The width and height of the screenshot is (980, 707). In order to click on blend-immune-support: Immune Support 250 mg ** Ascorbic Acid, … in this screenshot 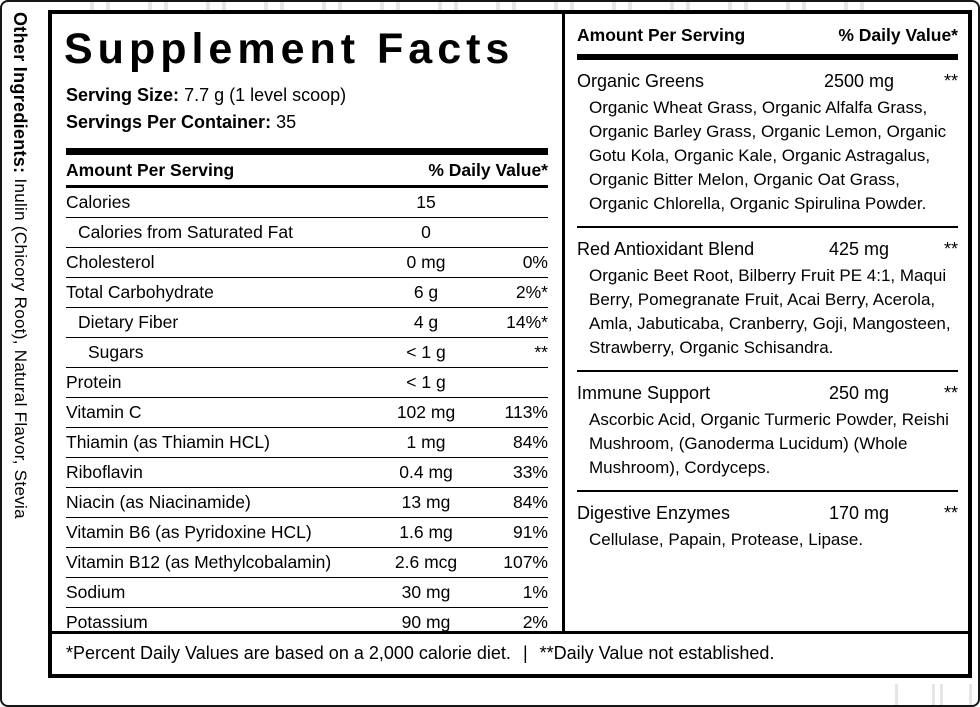, I will do `click(767, 431)`.